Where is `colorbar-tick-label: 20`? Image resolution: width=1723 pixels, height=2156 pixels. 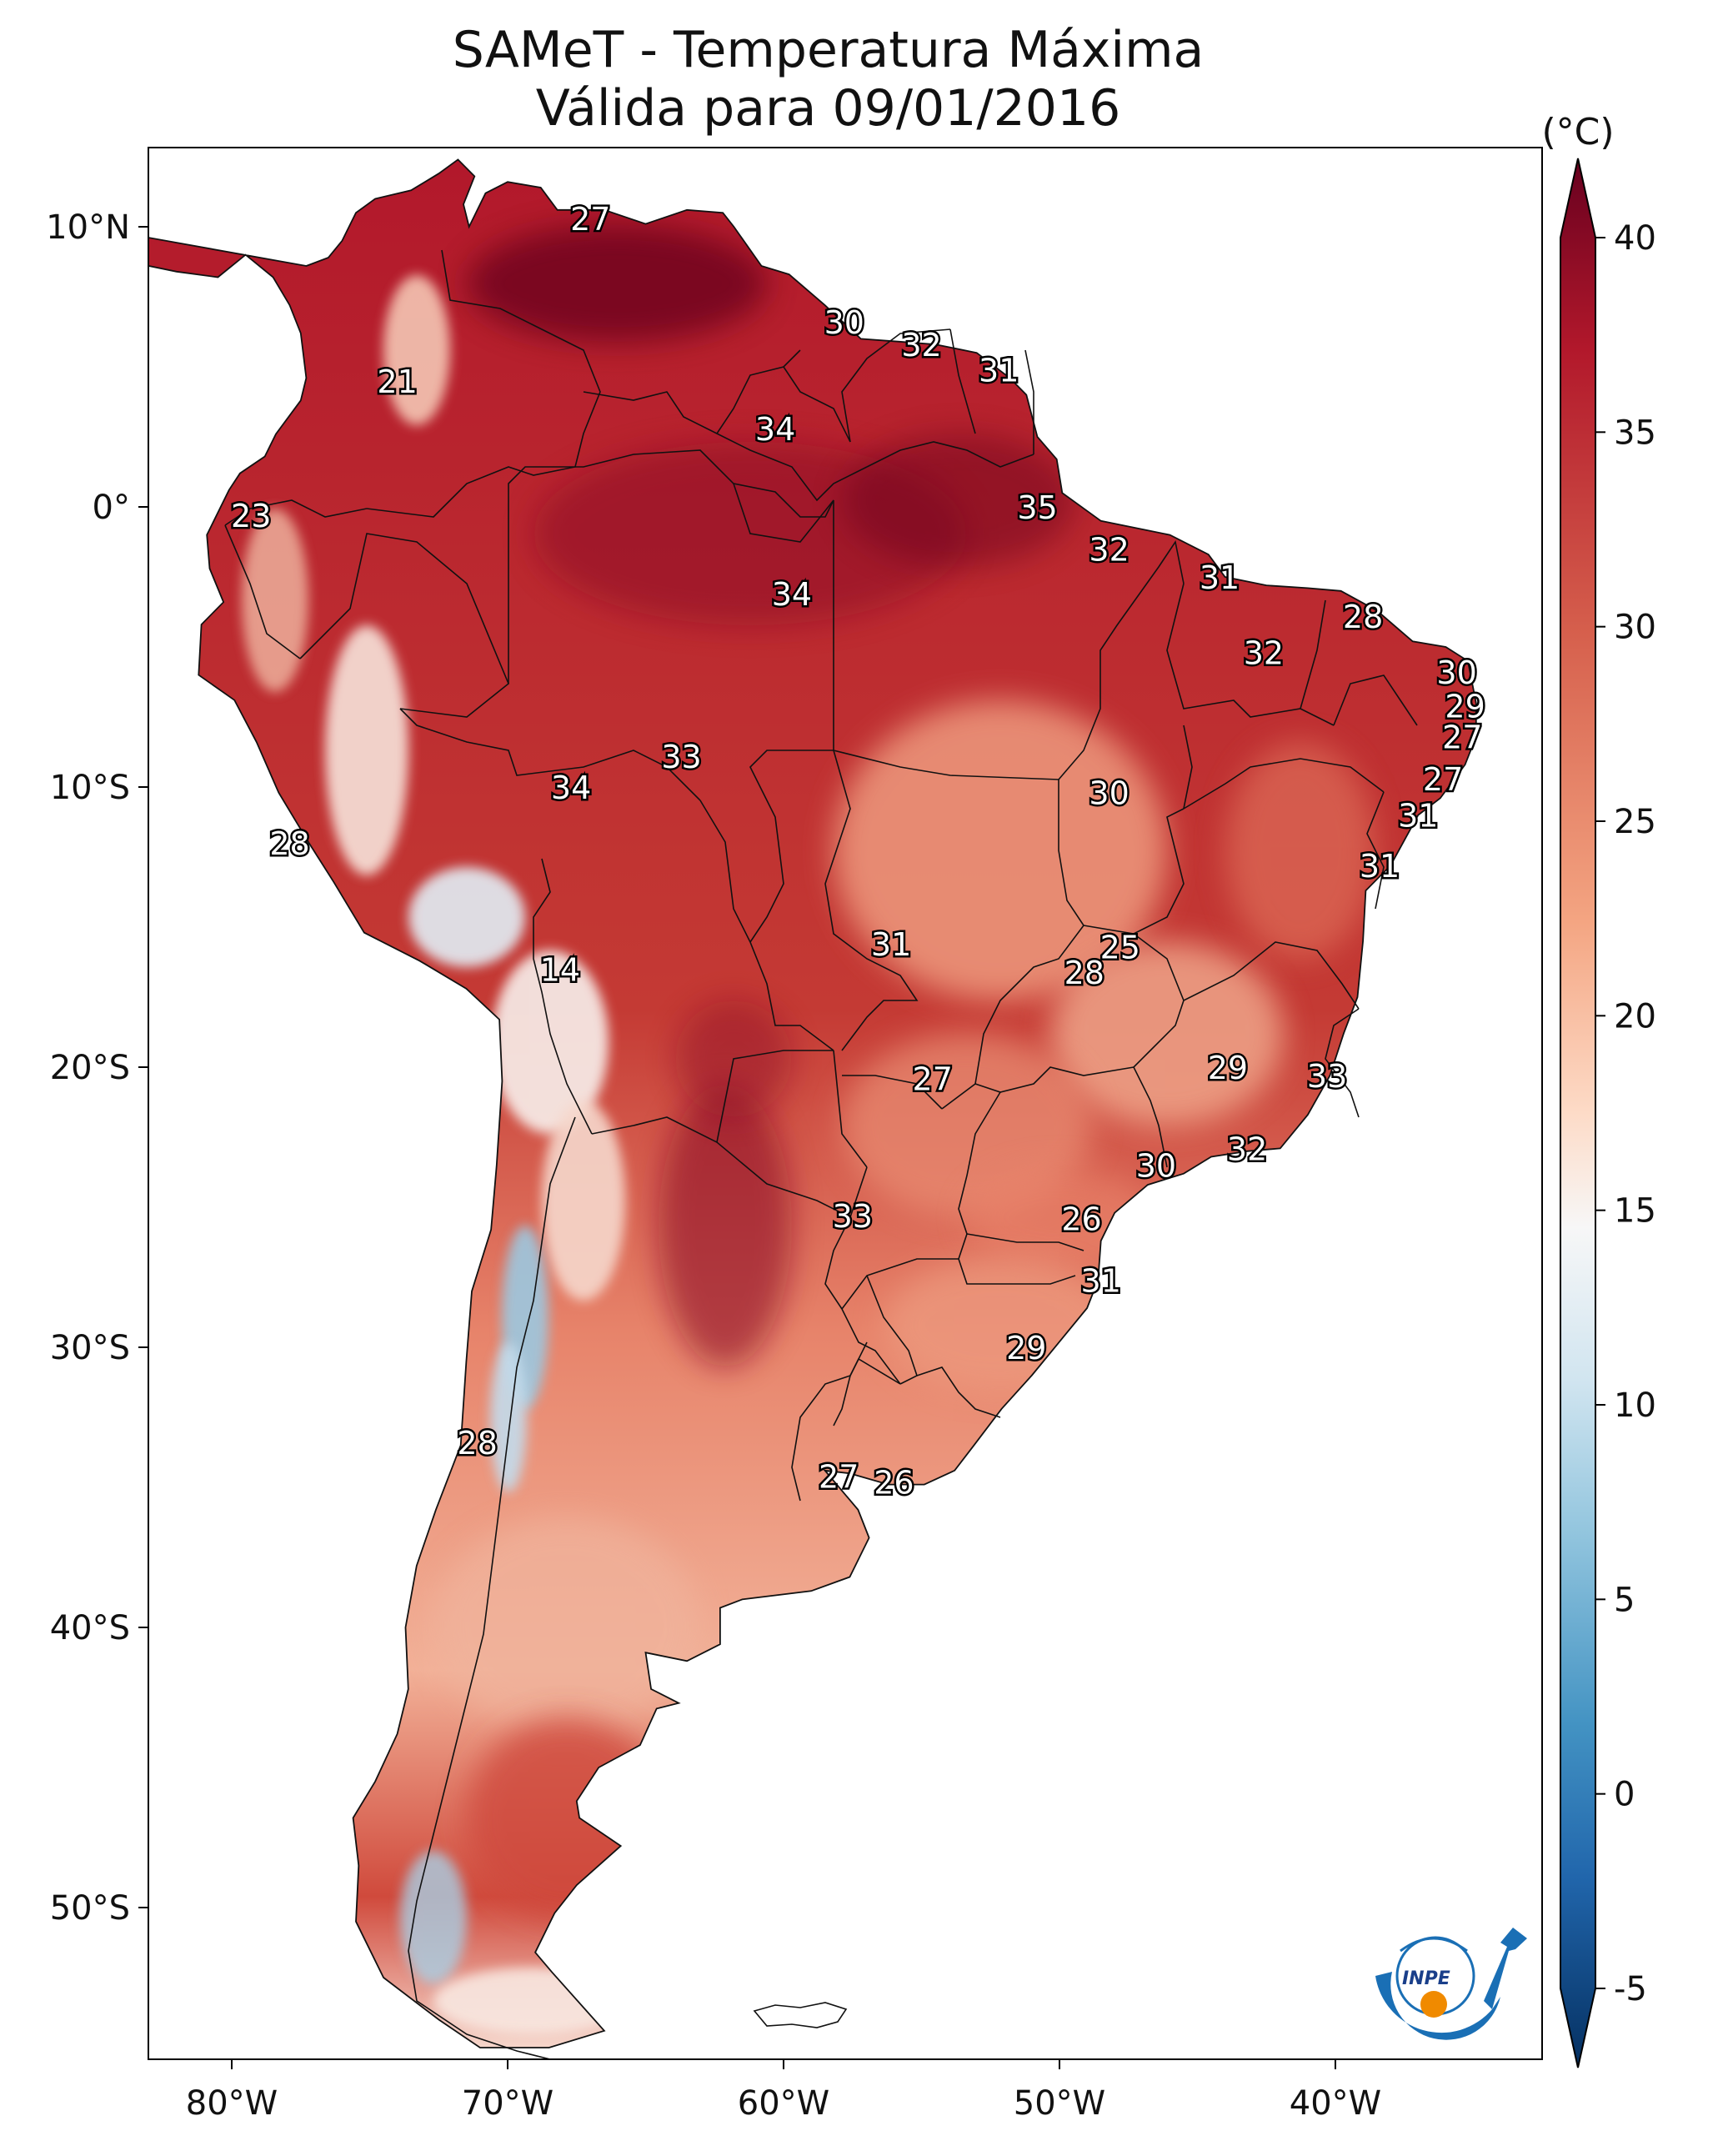 colorbar-tick-label: 20 is located at coordinates (1635, 1016).